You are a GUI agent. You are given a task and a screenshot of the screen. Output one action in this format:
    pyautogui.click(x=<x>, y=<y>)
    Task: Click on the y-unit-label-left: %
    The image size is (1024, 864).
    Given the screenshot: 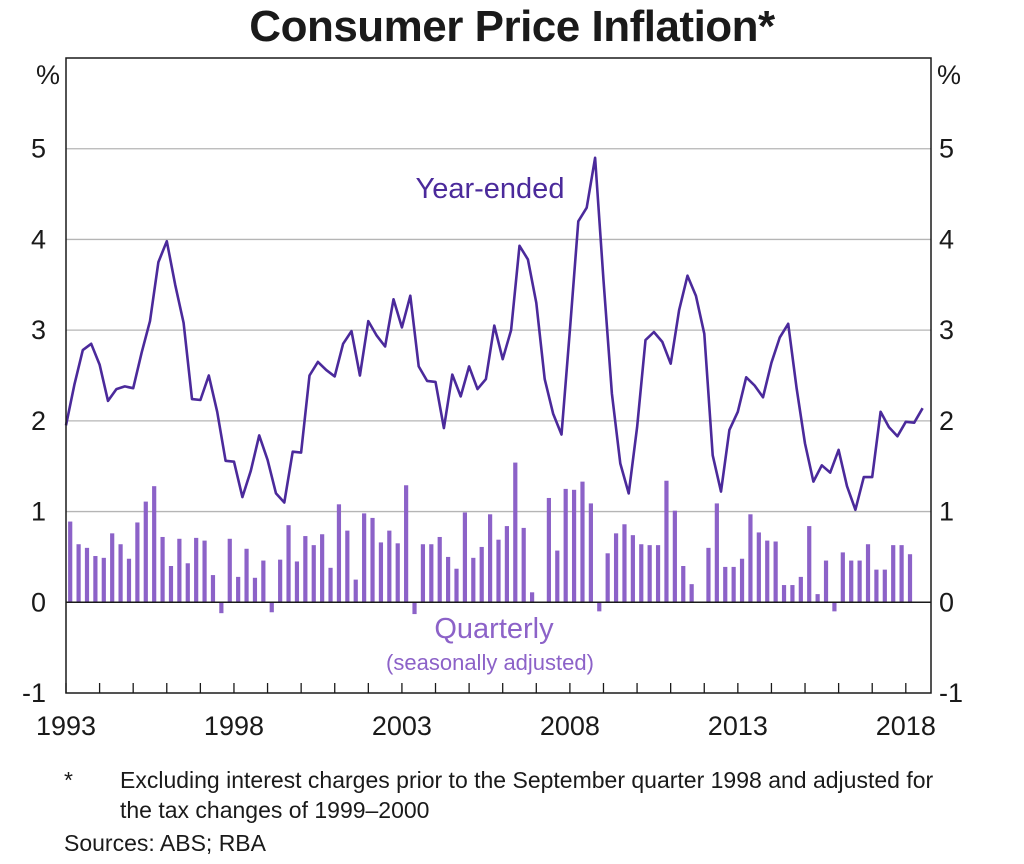 What is the action you would take?
    pyautogui.click(x=48, y=75)
    